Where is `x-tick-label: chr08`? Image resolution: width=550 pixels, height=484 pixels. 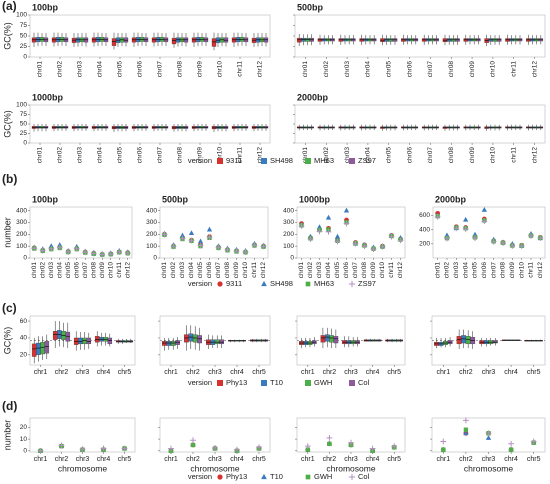
x-tick-label: chr08 is located at coordinates (180, 155).